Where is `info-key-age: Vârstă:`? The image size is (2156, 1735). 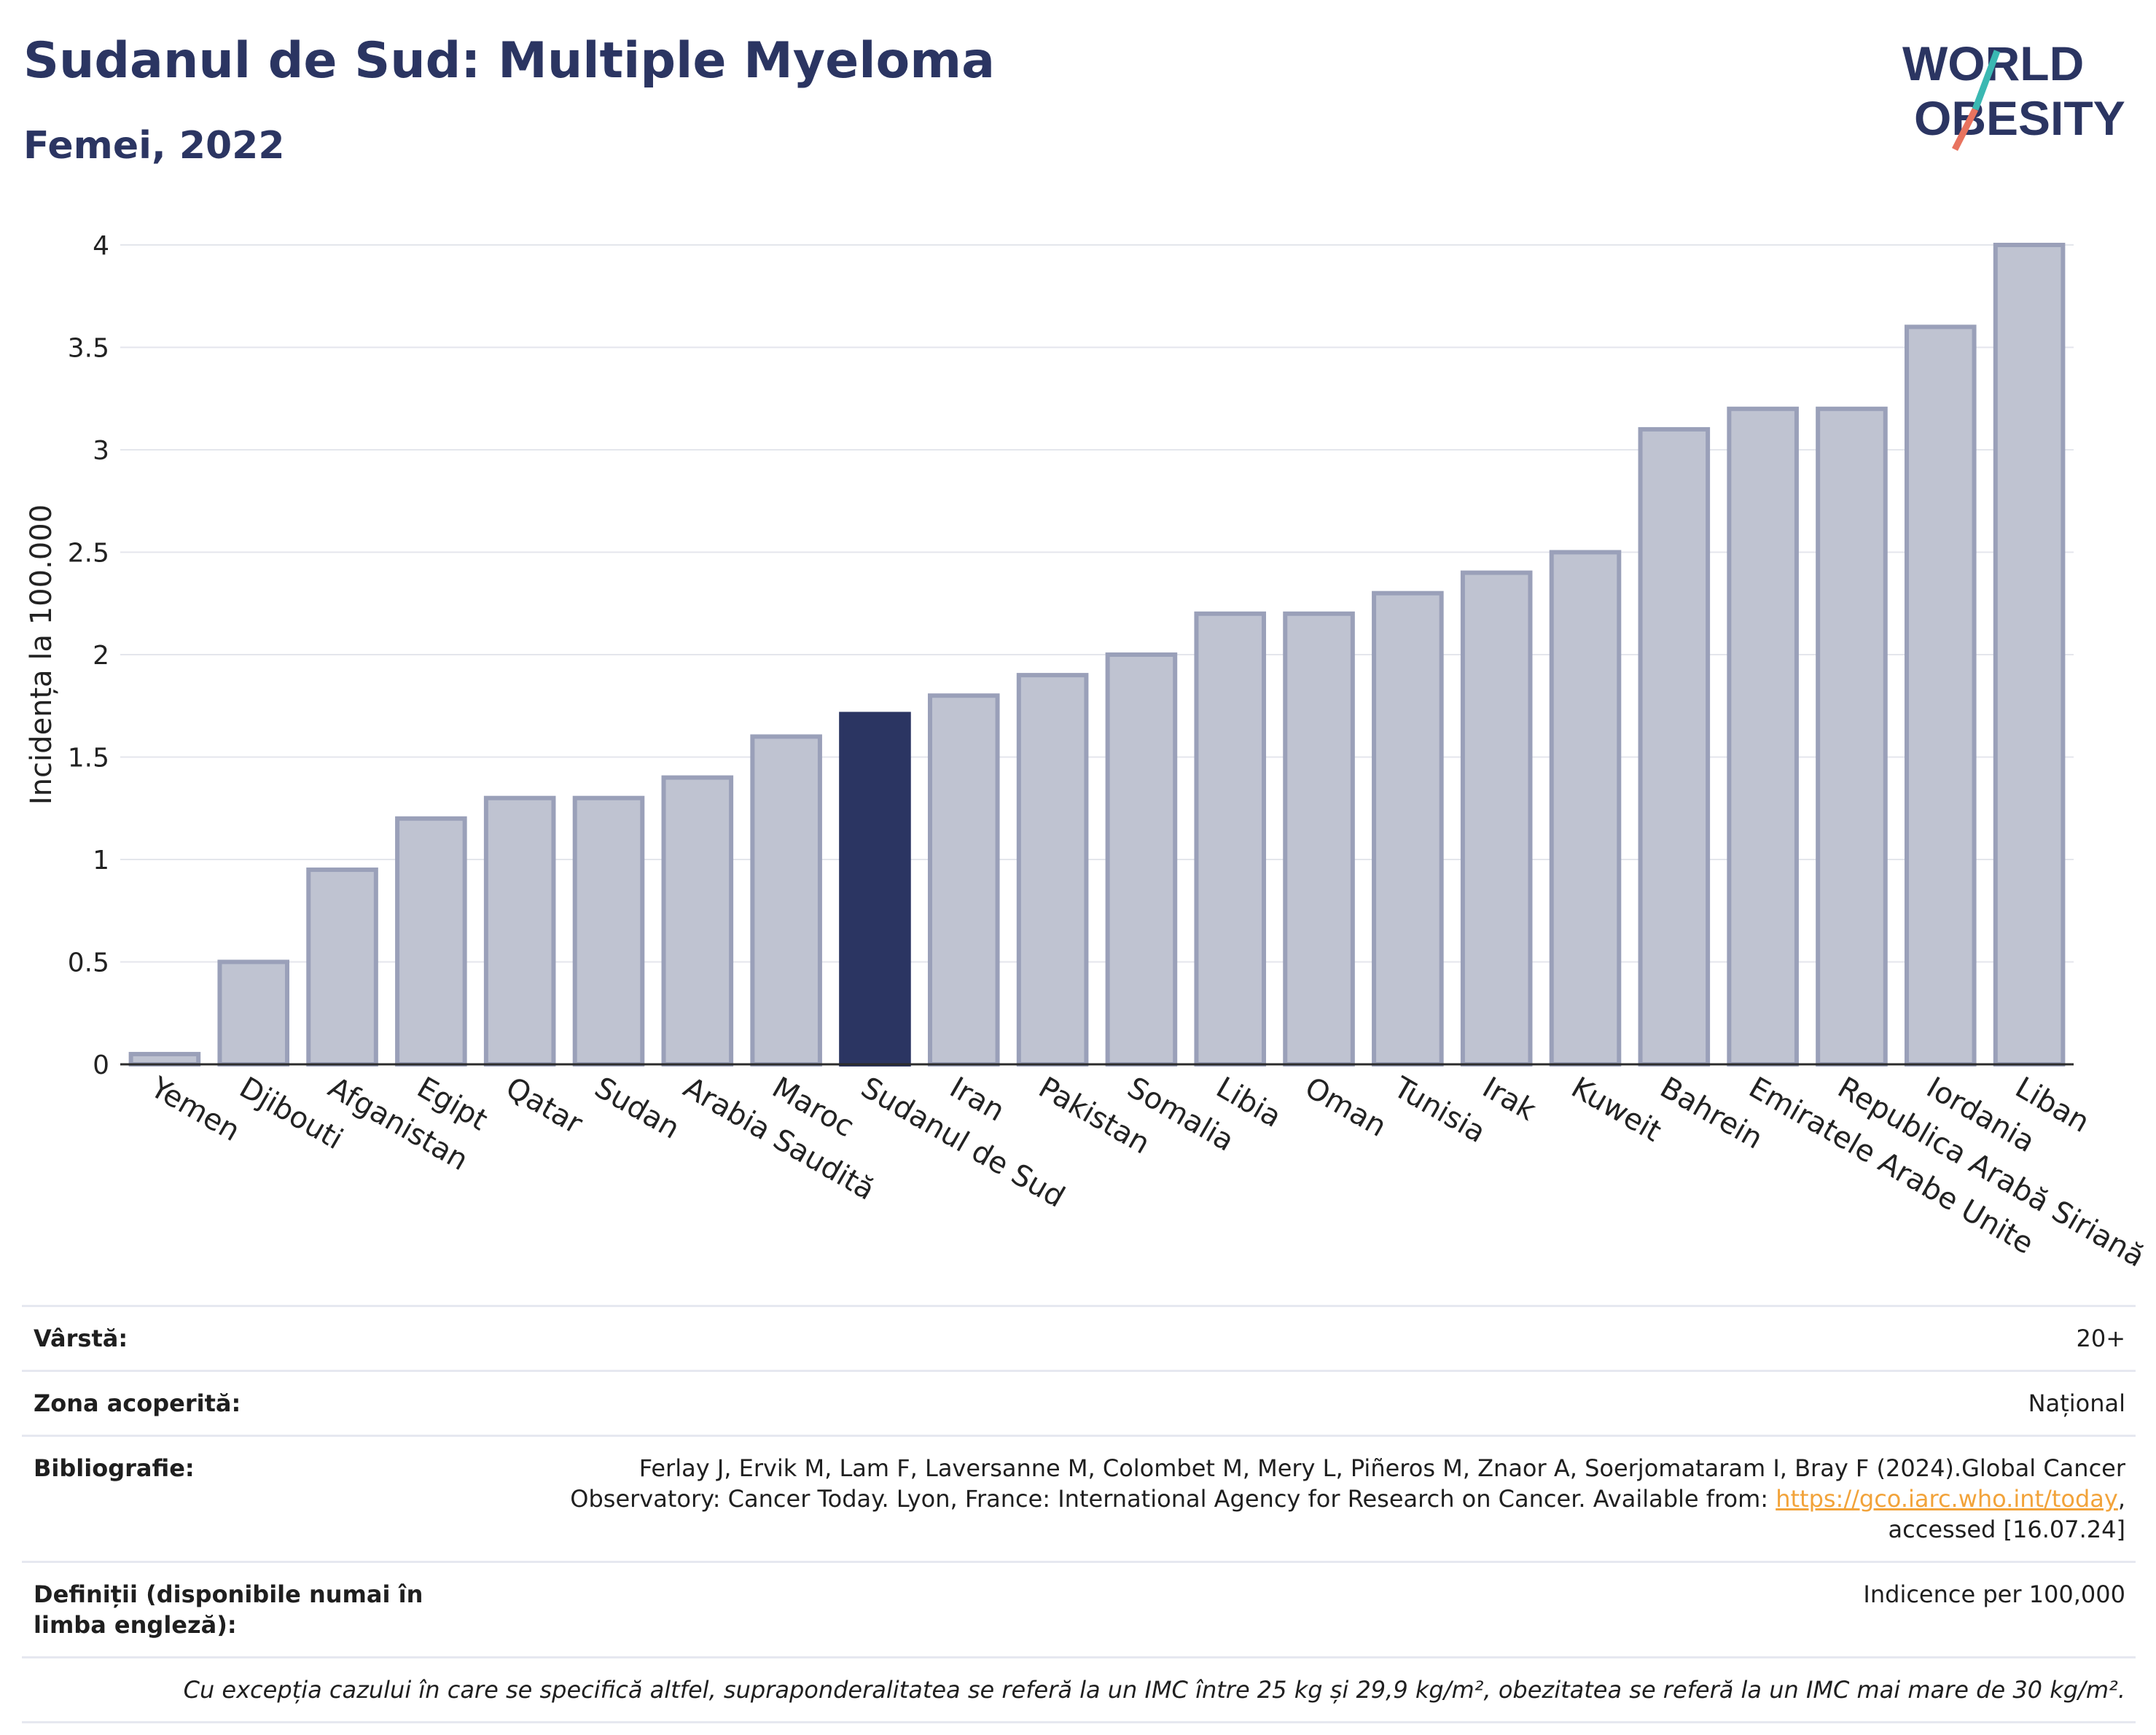 info-key-age: Vârstă: is located at coordinates (81, 1338).